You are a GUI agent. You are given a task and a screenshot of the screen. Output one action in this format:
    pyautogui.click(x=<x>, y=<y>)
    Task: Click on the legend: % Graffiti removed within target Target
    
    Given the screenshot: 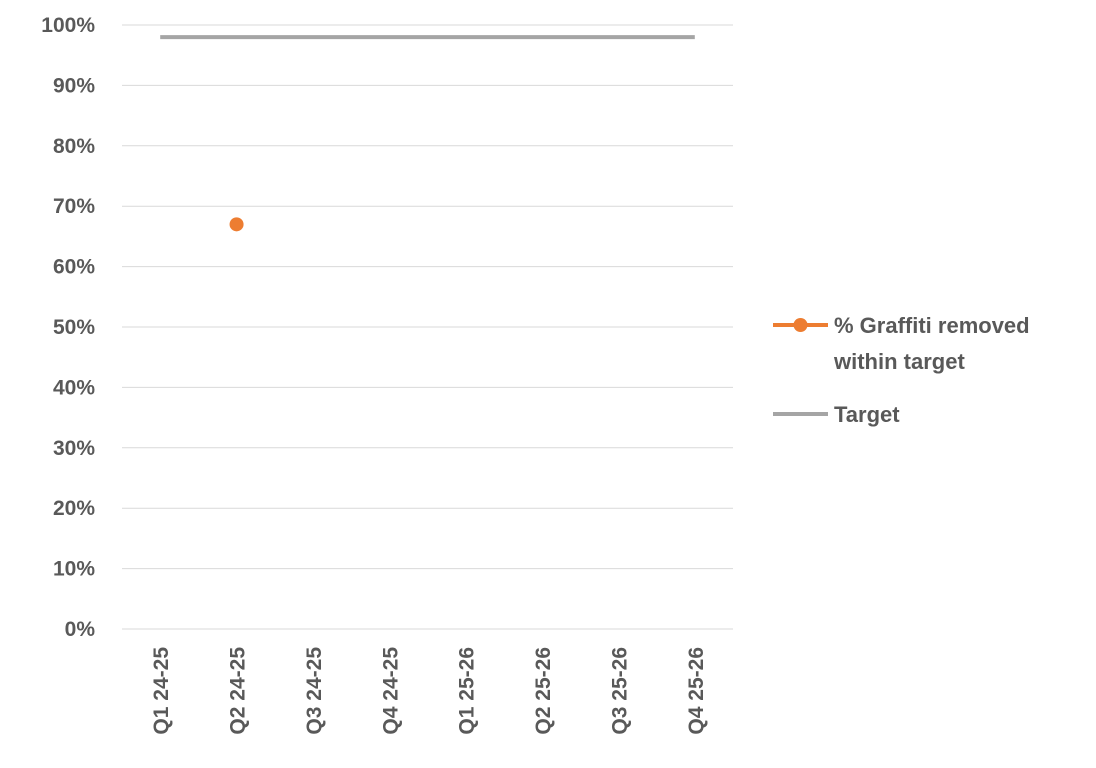 What is the action you would take?
    pyautogui.click(x=901, y=370)
    